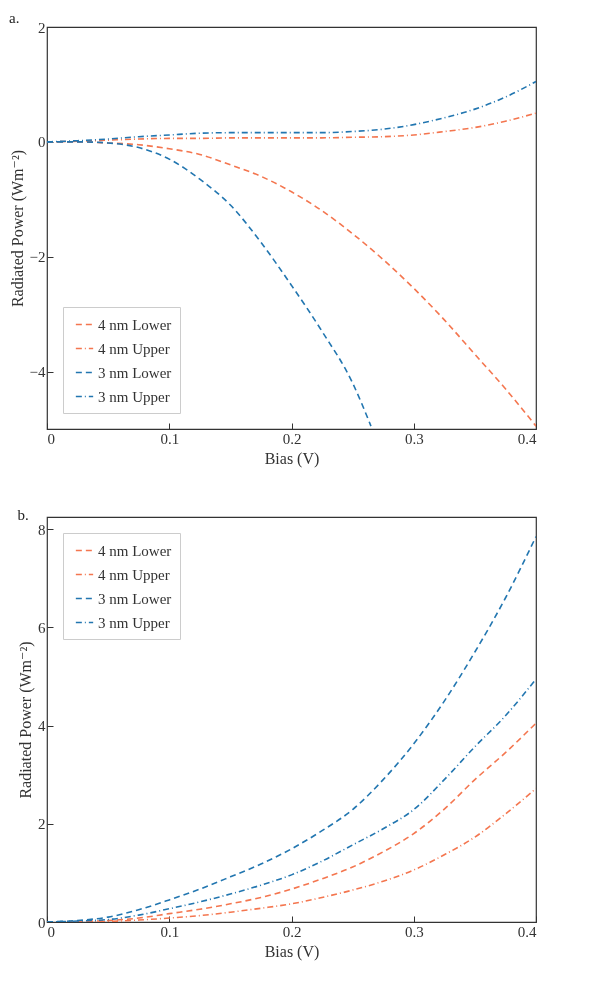 This screenshot has height=1003, width=603. I want to click on y-tick-label: 0, so click(42, 142).